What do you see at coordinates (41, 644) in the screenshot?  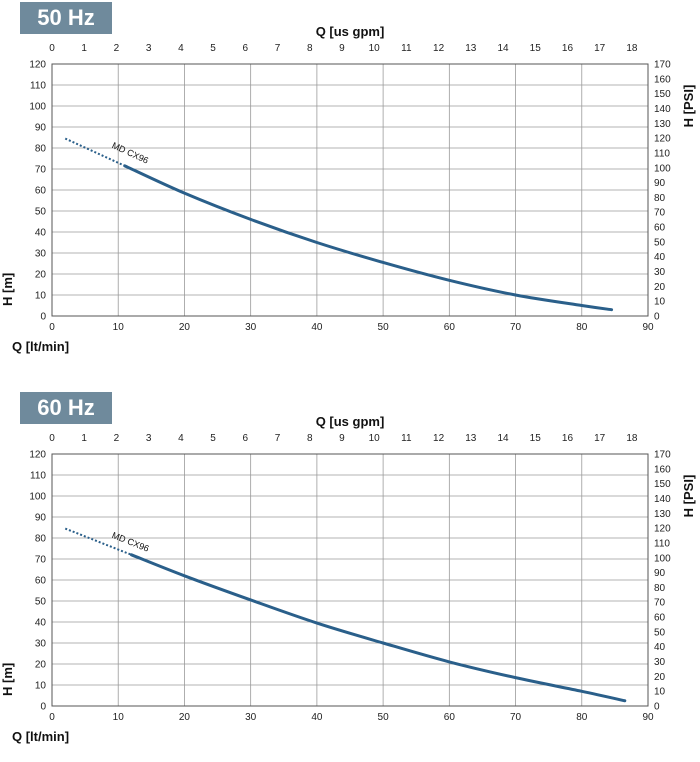 I see `y-tick-label: 30` at bounding box center [41, 644].